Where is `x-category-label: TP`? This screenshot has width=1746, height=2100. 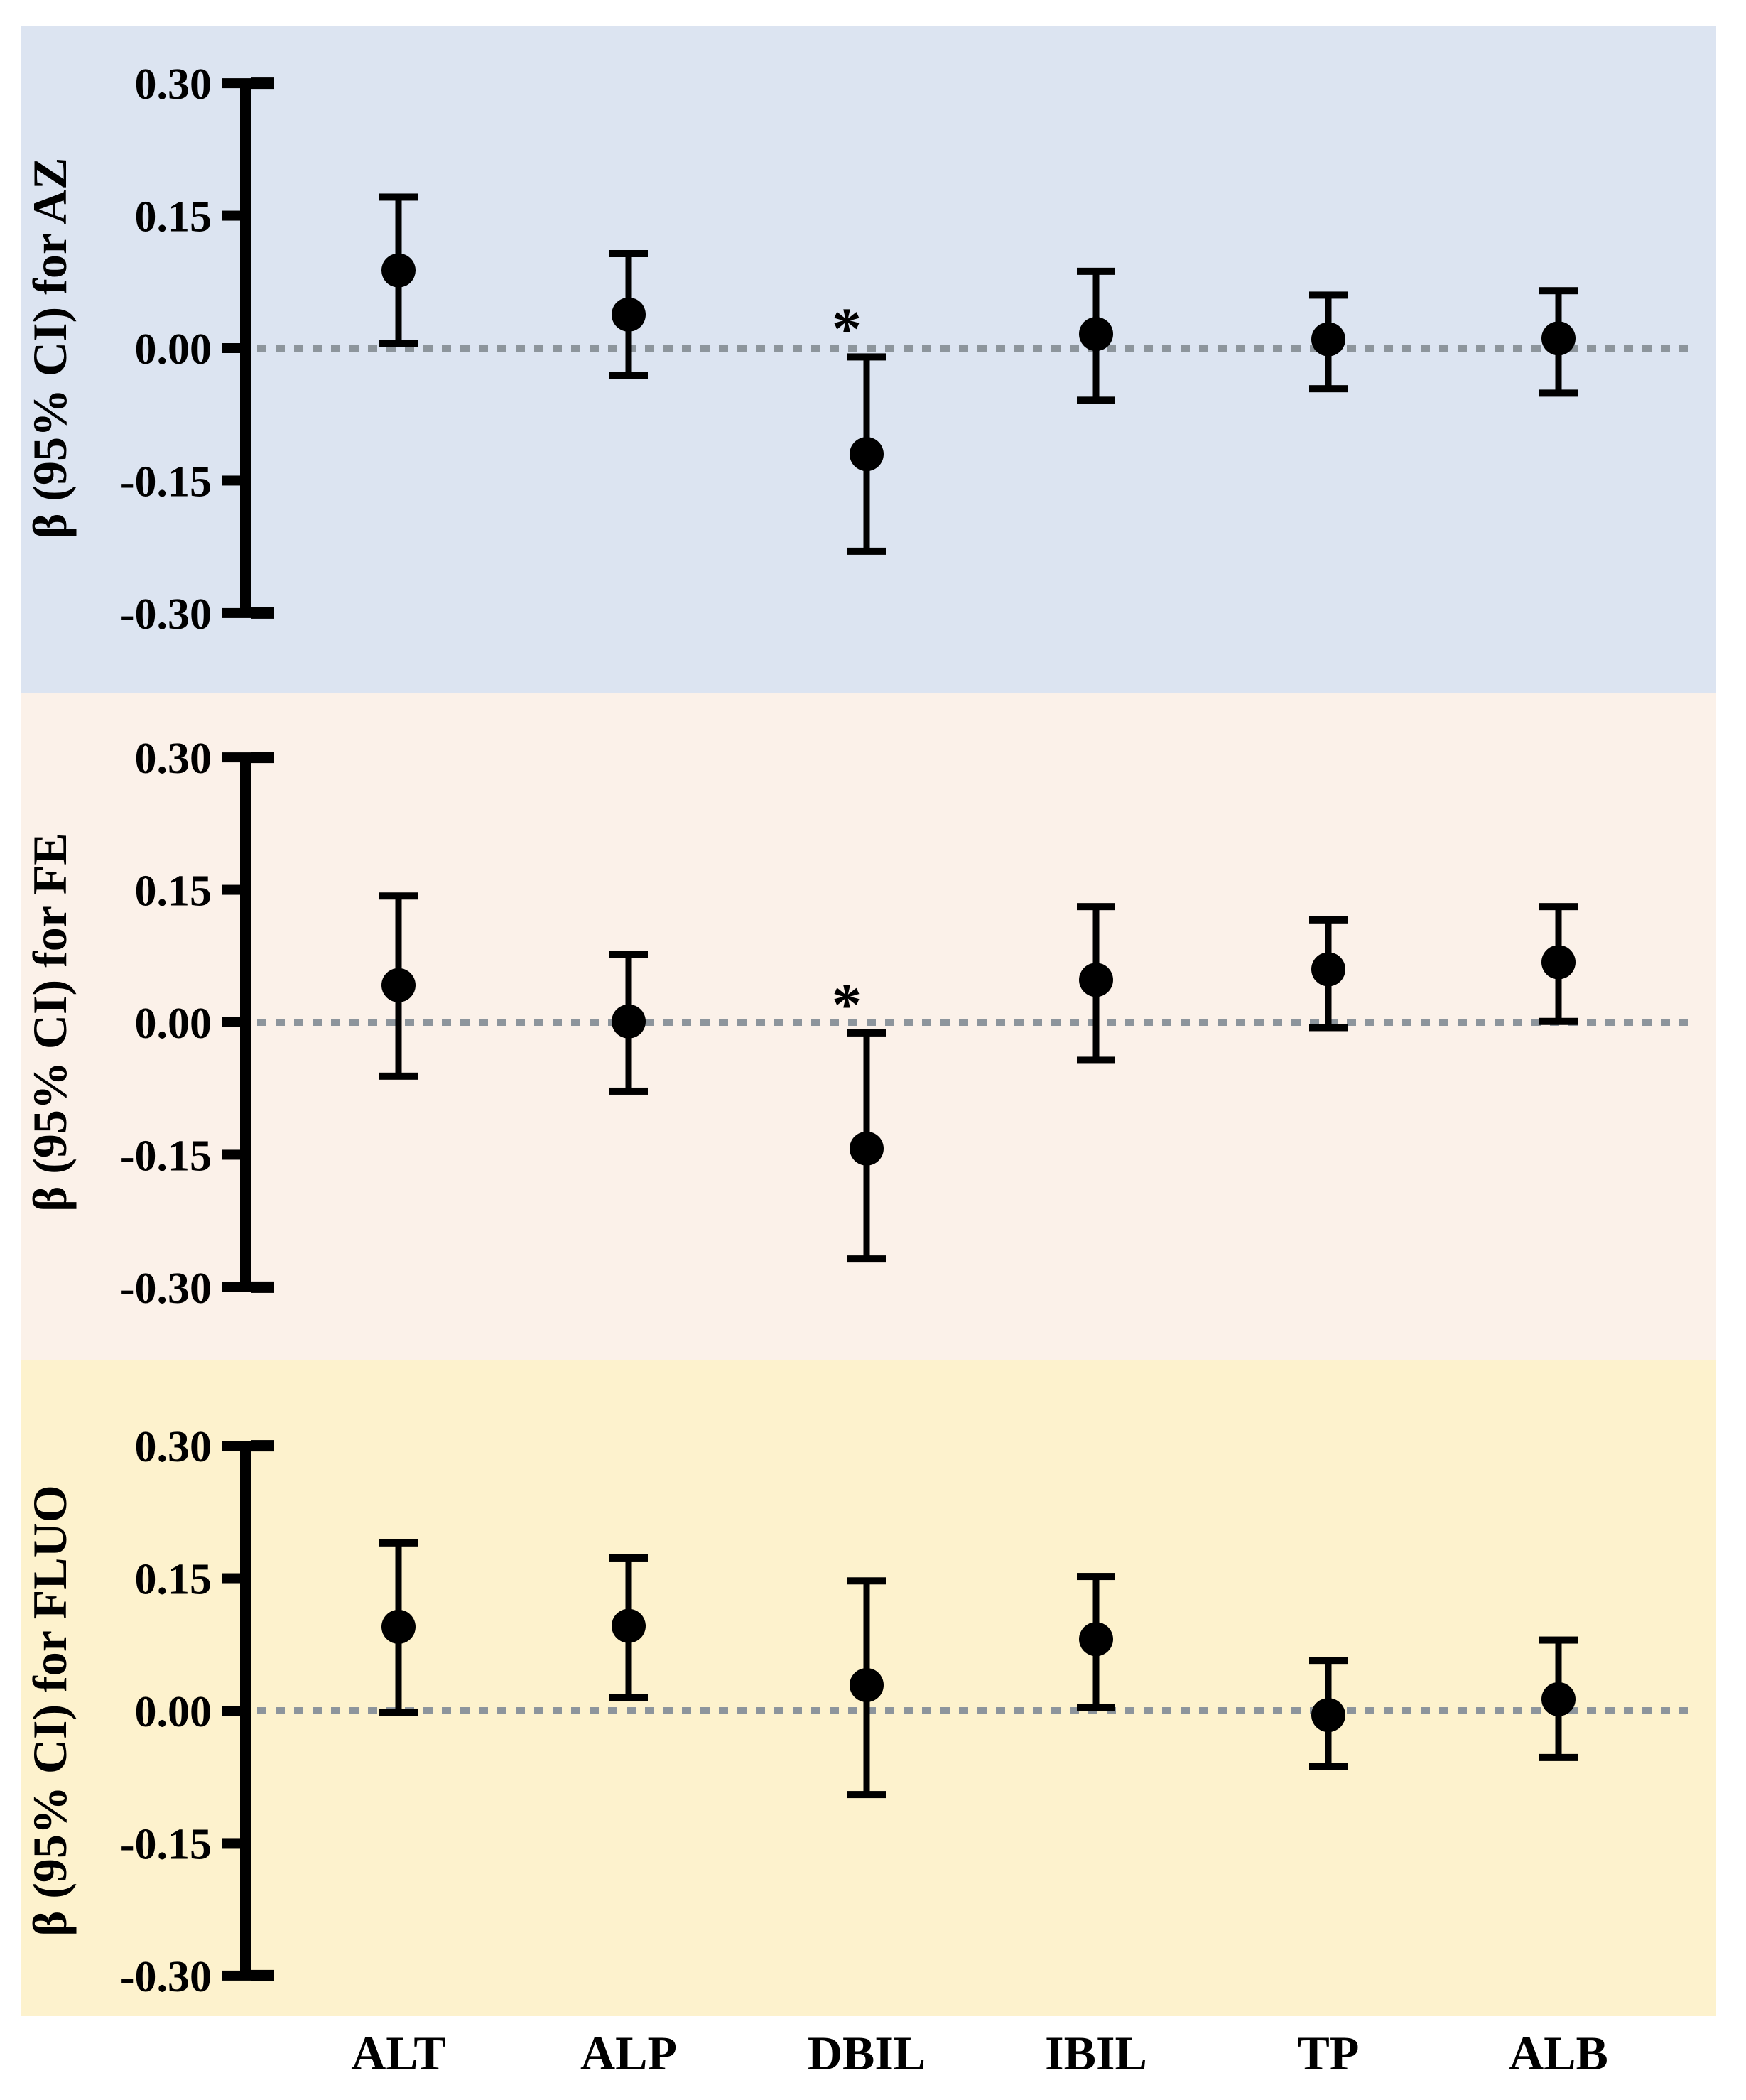
x-category-label: TP is located at coordinates (1329, 2053).